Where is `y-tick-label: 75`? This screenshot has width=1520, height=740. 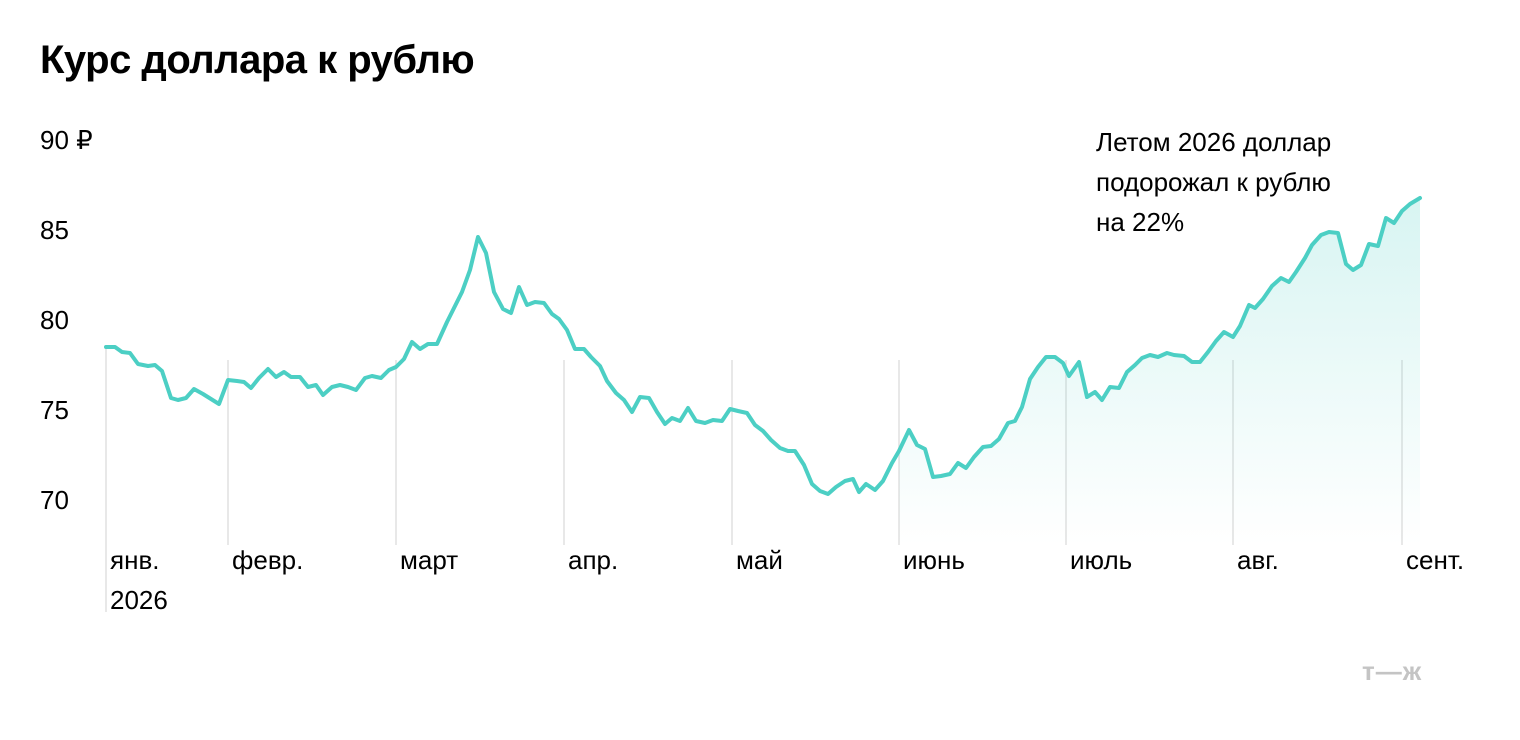 y-tick-label: 75 is located at coordinates (54, 410).